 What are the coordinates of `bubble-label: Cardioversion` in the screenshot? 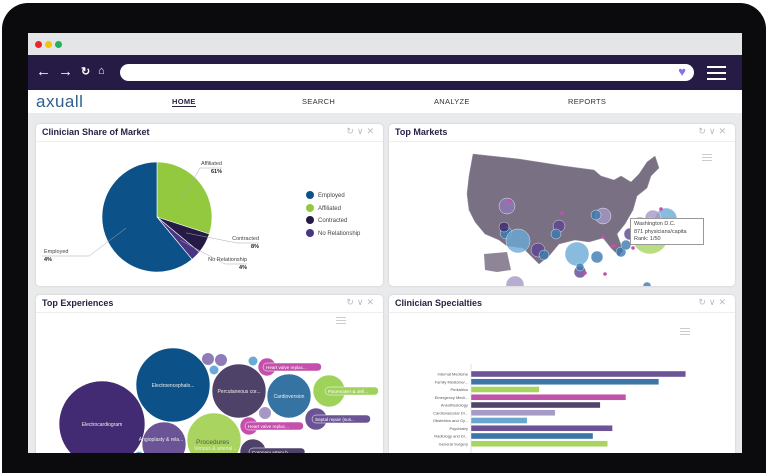 It's located at (289, 397).